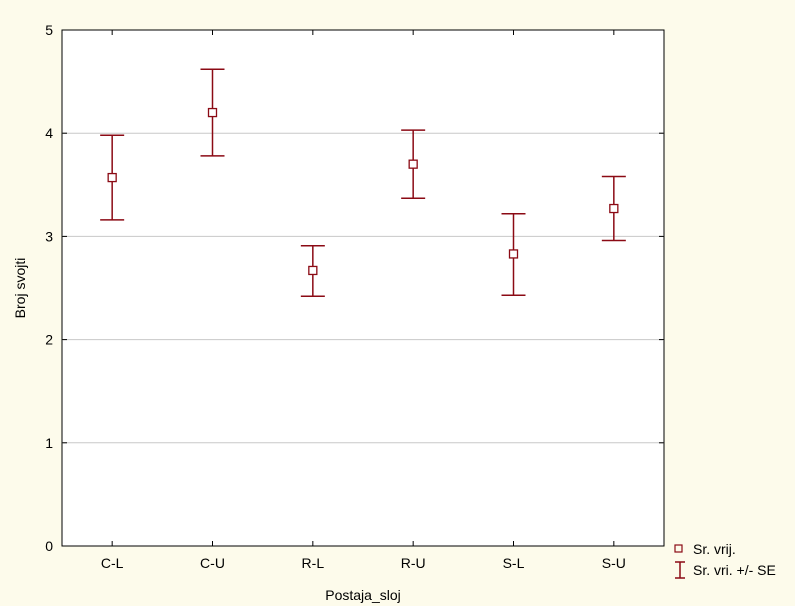  I want to click on y-tick-label: 3, so click(49, 236).